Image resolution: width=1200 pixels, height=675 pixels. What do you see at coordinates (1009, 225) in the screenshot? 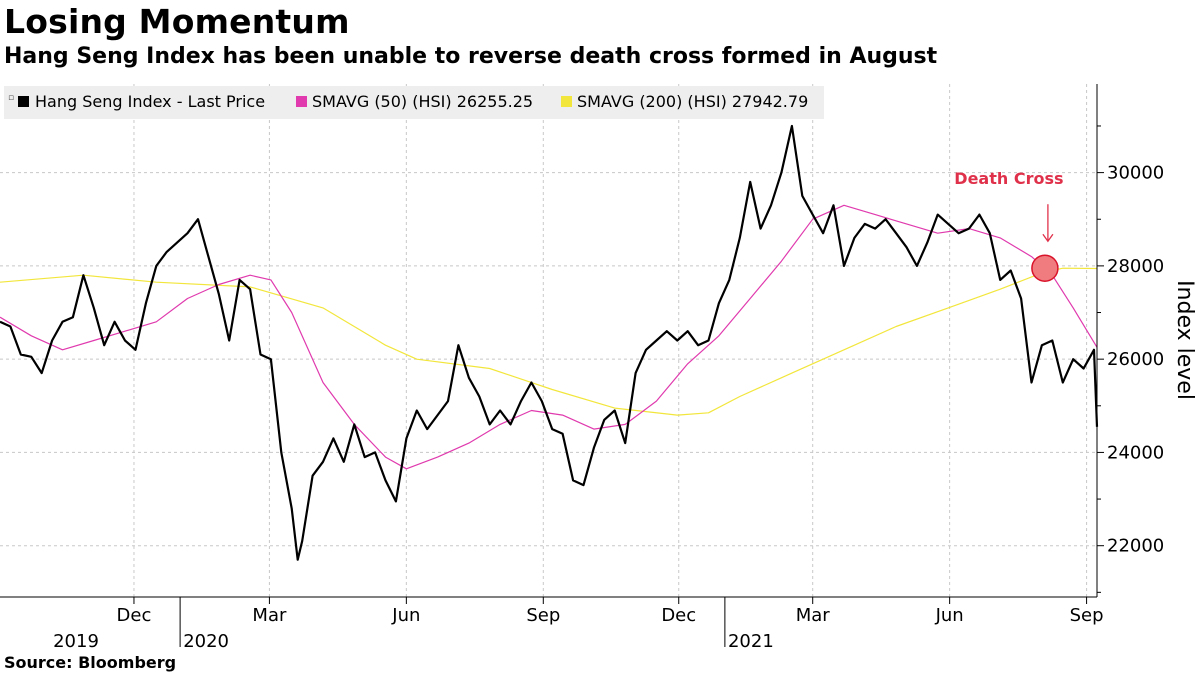
I see `death-cross-annotation: Death Cross` at bounding box center [1009, 225].